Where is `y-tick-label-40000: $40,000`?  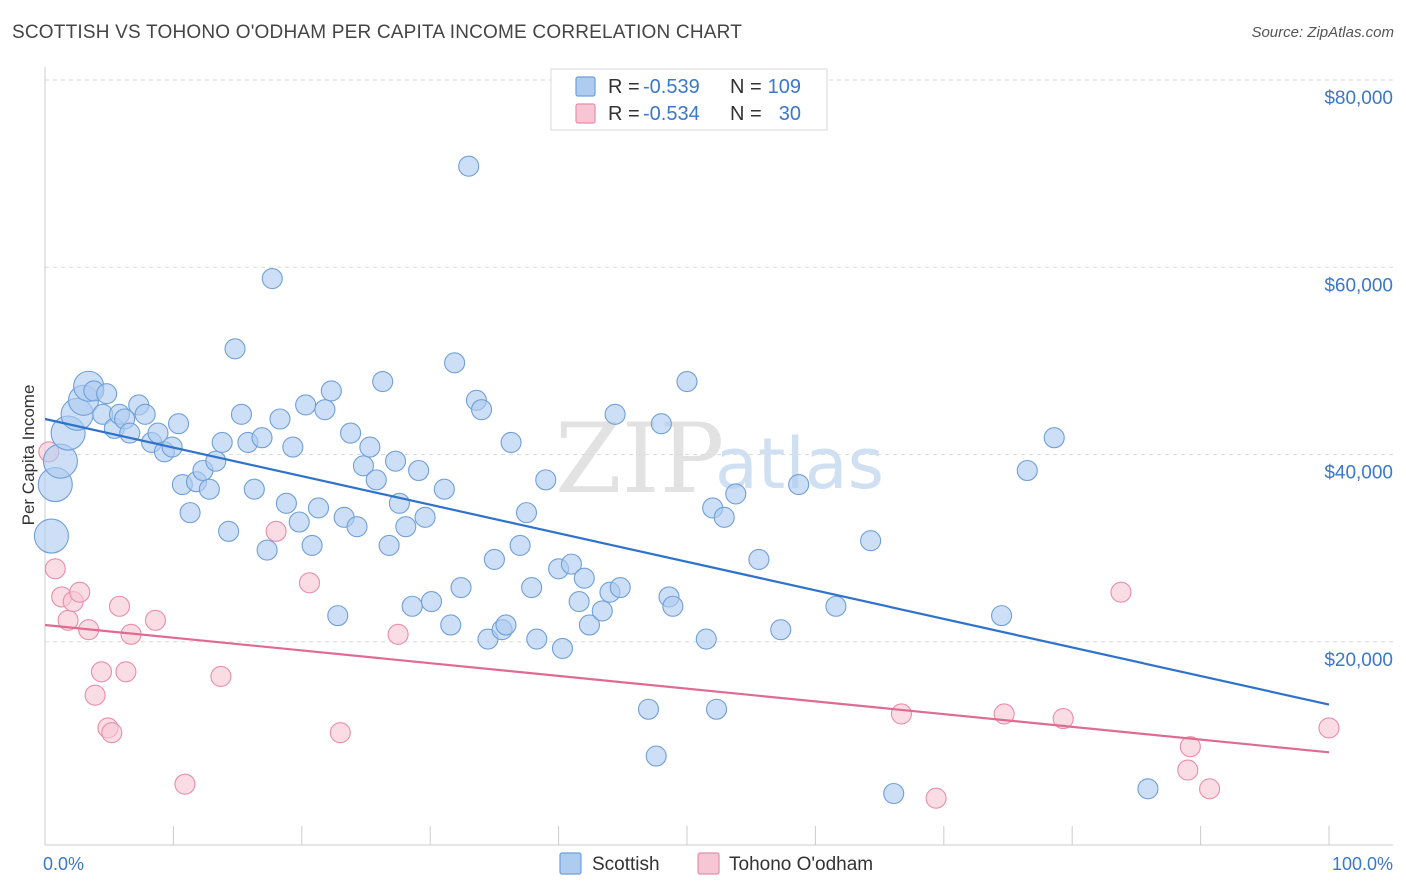
y-tick-label-40000: $40,000 is located at coordinates (1358, 473).